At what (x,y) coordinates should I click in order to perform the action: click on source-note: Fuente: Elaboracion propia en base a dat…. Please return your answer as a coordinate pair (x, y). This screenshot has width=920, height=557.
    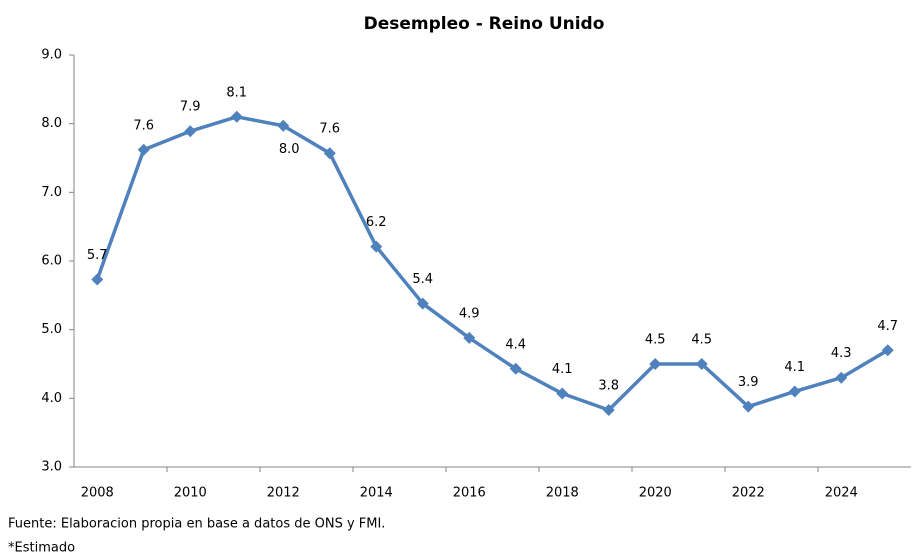
    Looking at the image, I should click on (196, 524).